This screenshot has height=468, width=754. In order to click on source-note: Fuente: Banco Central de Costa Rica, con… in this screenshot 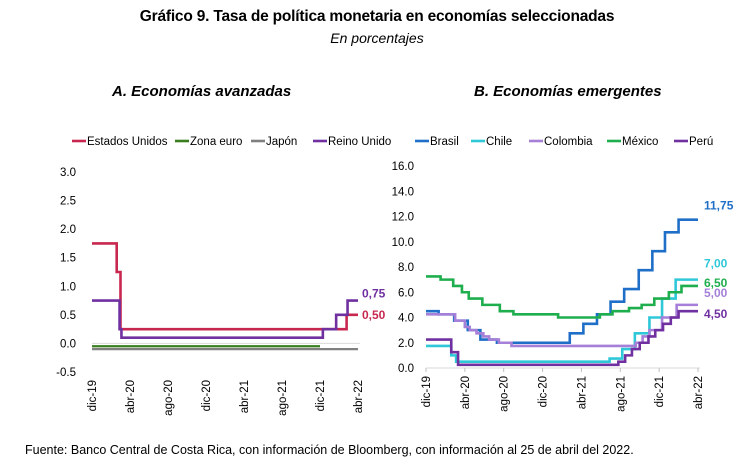, I will do `click(329, 450)`.